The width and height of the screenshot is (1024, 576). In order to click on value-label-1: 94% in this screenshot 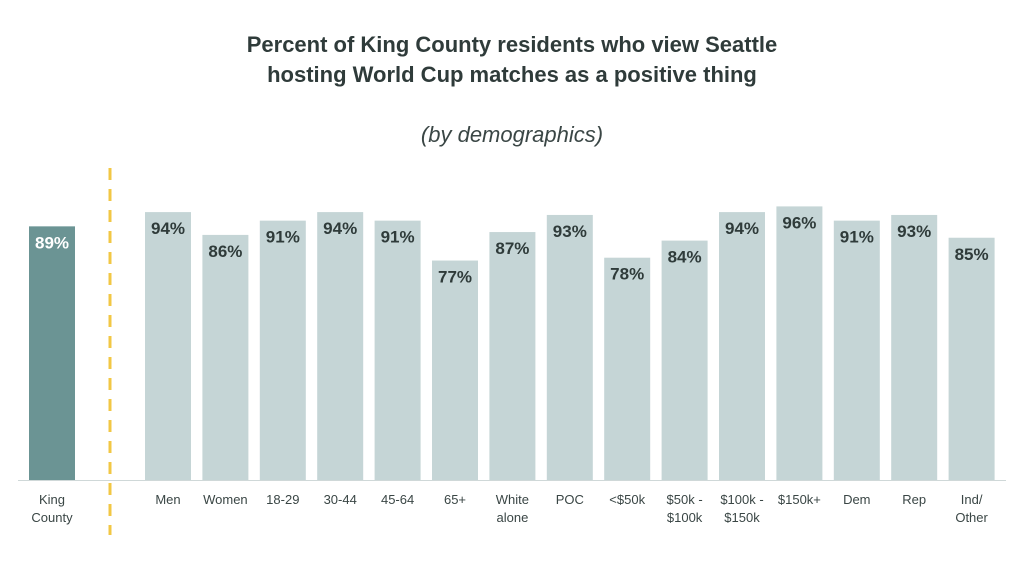, I will do `click(168, 228)`.